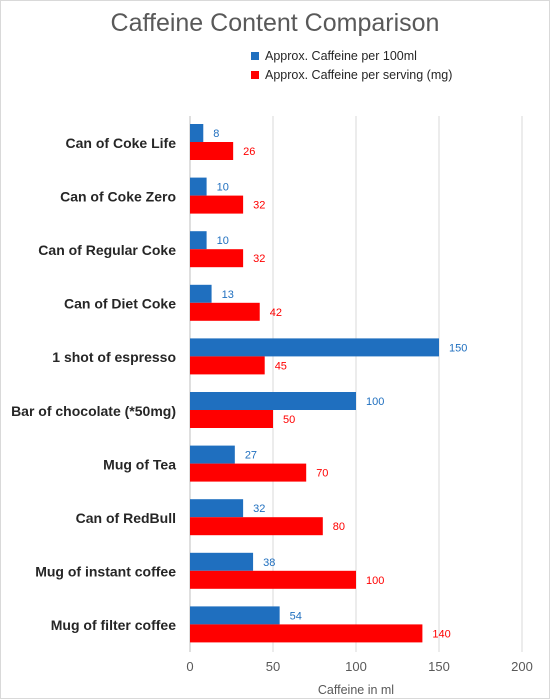 The height and width of the screenshot is (699, 550). Describe the element at coordinates (113, 625) in the screenshot. I see `category-label: Mug of filter coffee` at that location.